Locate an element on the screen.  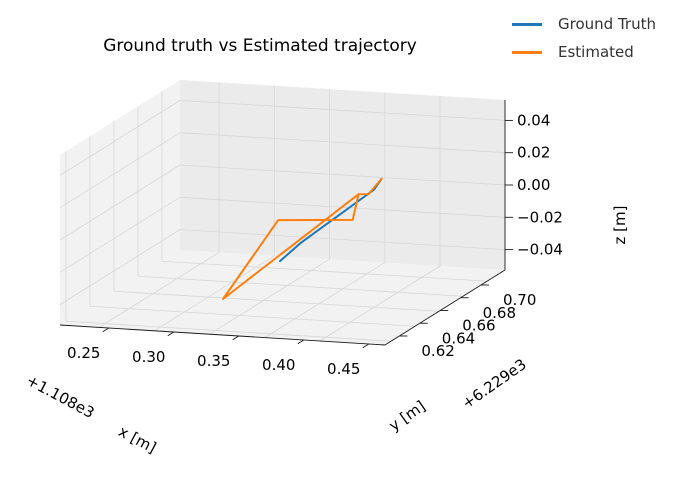
legend-item-ground-truth: Ground Truth is located at coordinates (584, 24).